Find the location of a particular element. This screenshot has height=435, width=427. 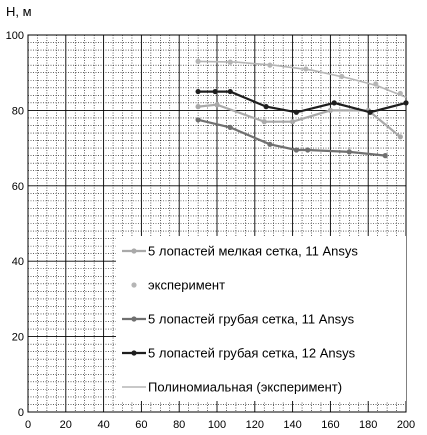

legend-label: 5 лопастей грубая сетка, 12 Ansys is located at coordinates (252, 353).